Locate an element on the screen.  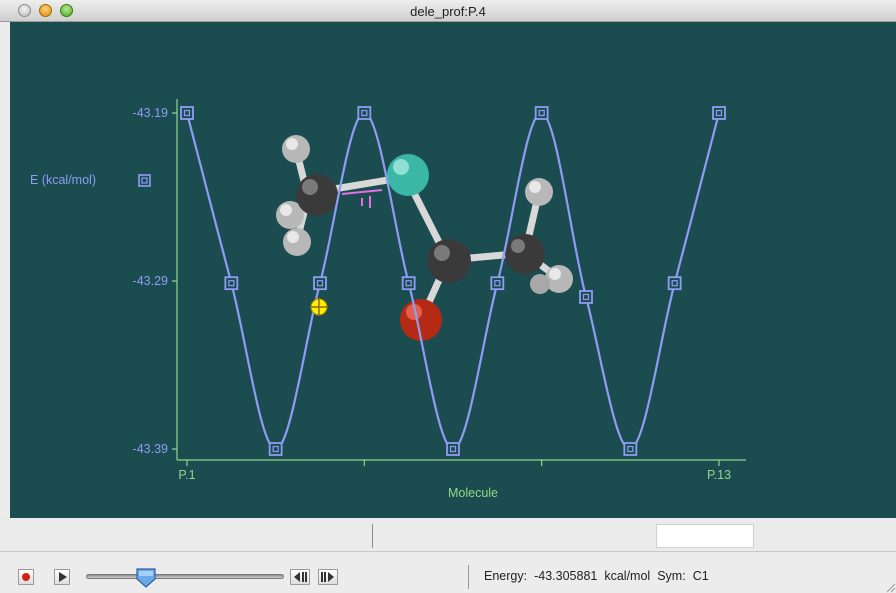
step-back-button is located at coordinates (300, 577).